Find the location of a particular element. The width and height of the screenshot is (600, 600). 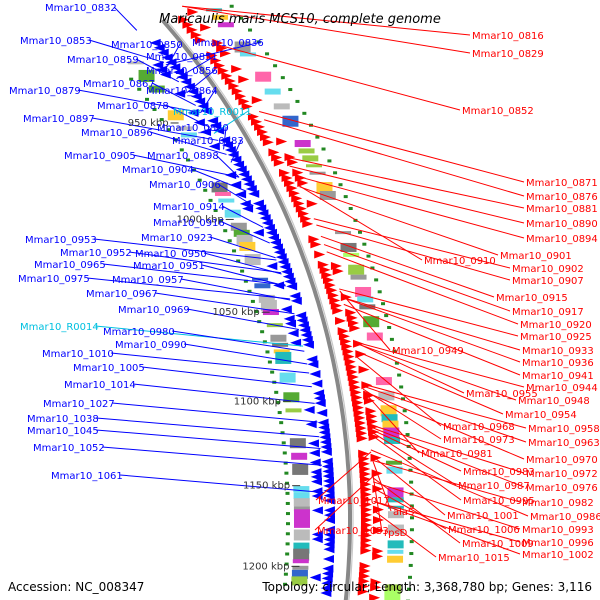

gene-label-plus: Mmar10_0816 is located at coordinates (508, 36).